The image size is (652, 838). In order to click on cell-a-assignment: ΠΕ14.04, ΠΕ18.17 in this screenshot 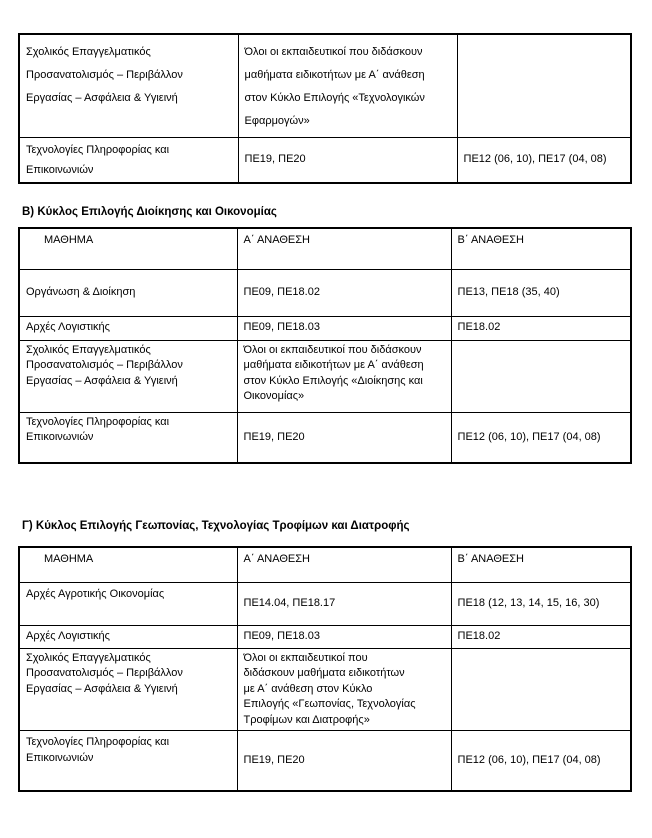, I will do `click(344, 603)`.